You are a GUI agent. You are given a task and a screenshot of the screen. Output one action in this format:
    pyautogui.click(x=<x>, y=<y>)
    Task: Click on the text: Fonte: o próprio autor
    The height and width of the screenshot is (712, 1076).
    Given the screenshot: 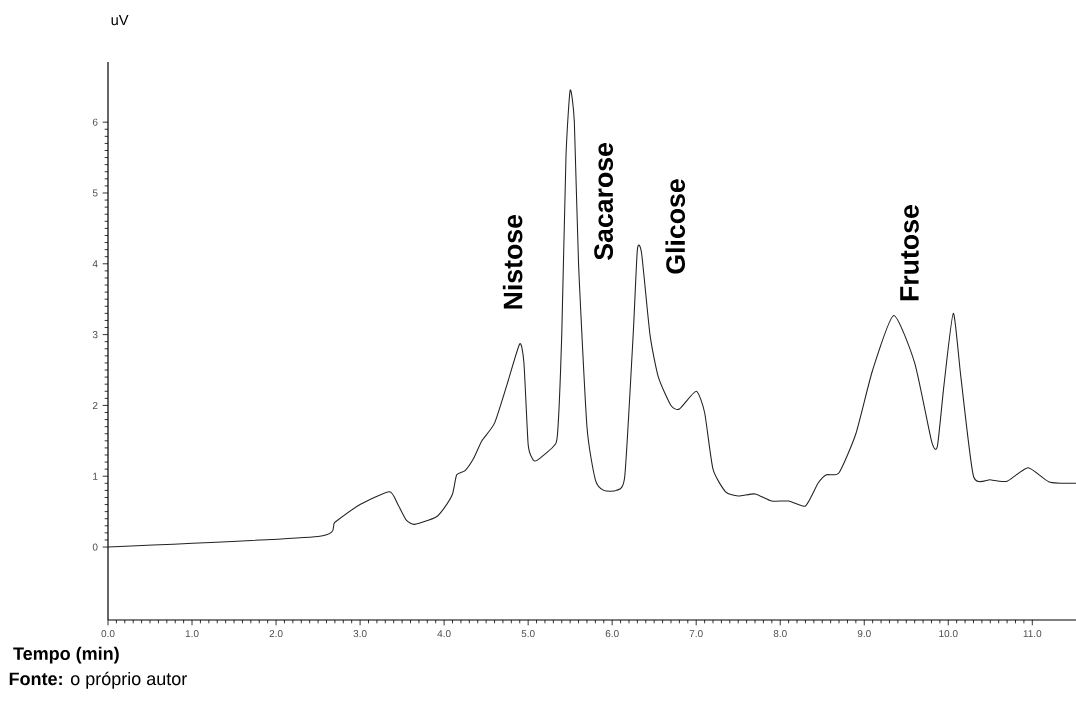 What is the action you would take?
    pyautogui.click(x=98, y=680)
    